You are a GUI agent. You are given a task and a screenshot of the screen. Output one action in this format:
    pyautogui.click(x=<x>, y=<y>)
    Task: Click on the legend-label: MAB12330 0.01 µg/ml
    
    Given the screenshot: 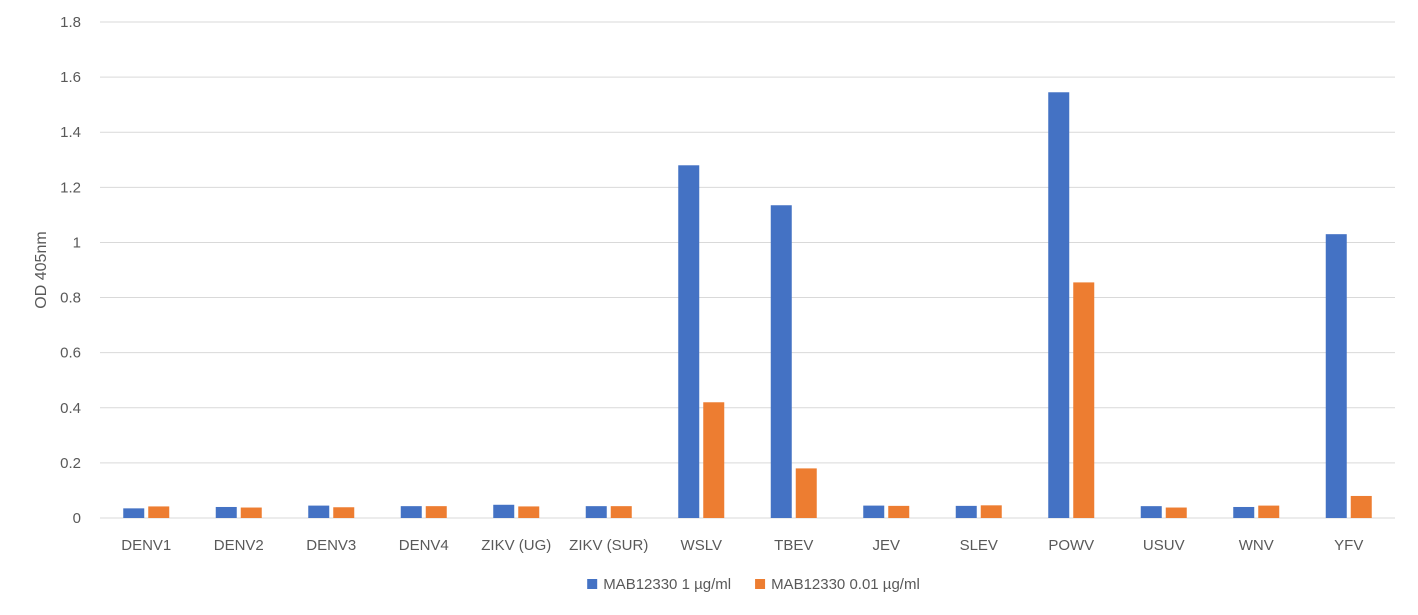 What is the action you would take?
    pyautogui.click(x=845, y=584)
    